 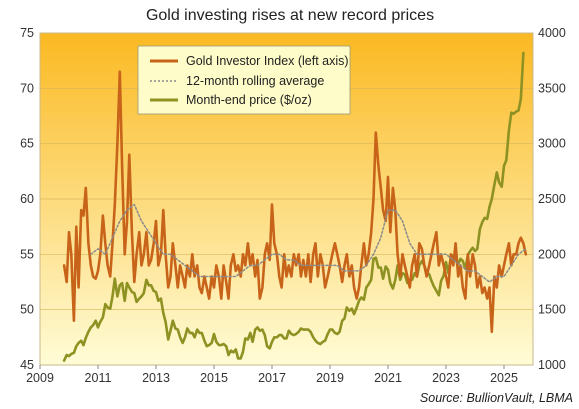 I want to click on legend-label-month-end-price: Month-end price ($/oz), so click(x=249, y=100).